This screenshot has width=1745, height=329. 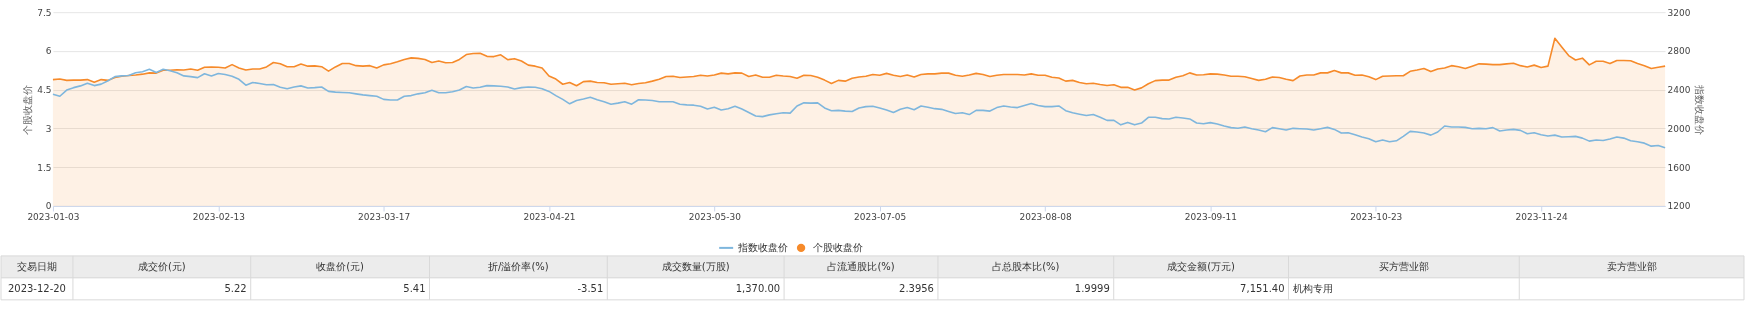 I want to click on text: 占总股本比(%), so click(x=1026, y=266).